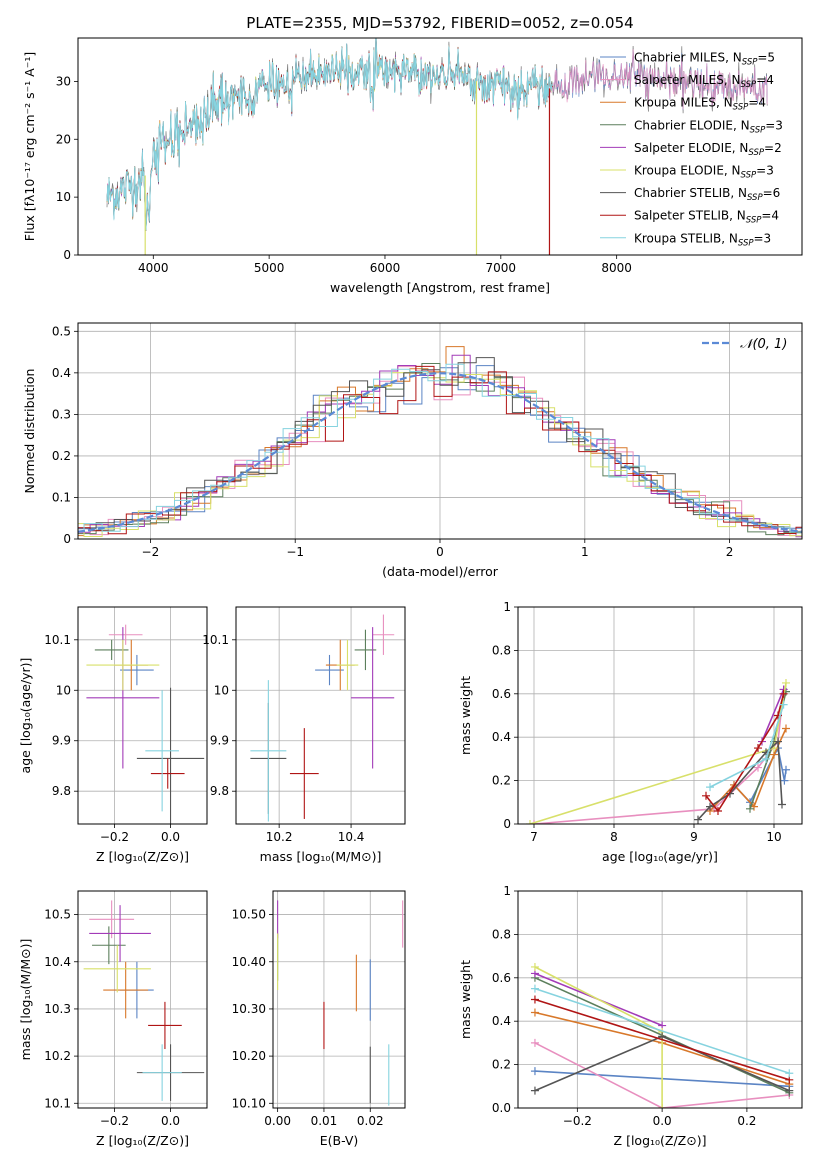 The width and height of the screenshot is (819, 1170). Describe the element at coordinates (370, 1121) in the screenshot. I see `x-tick-label: 0.02` at that location.